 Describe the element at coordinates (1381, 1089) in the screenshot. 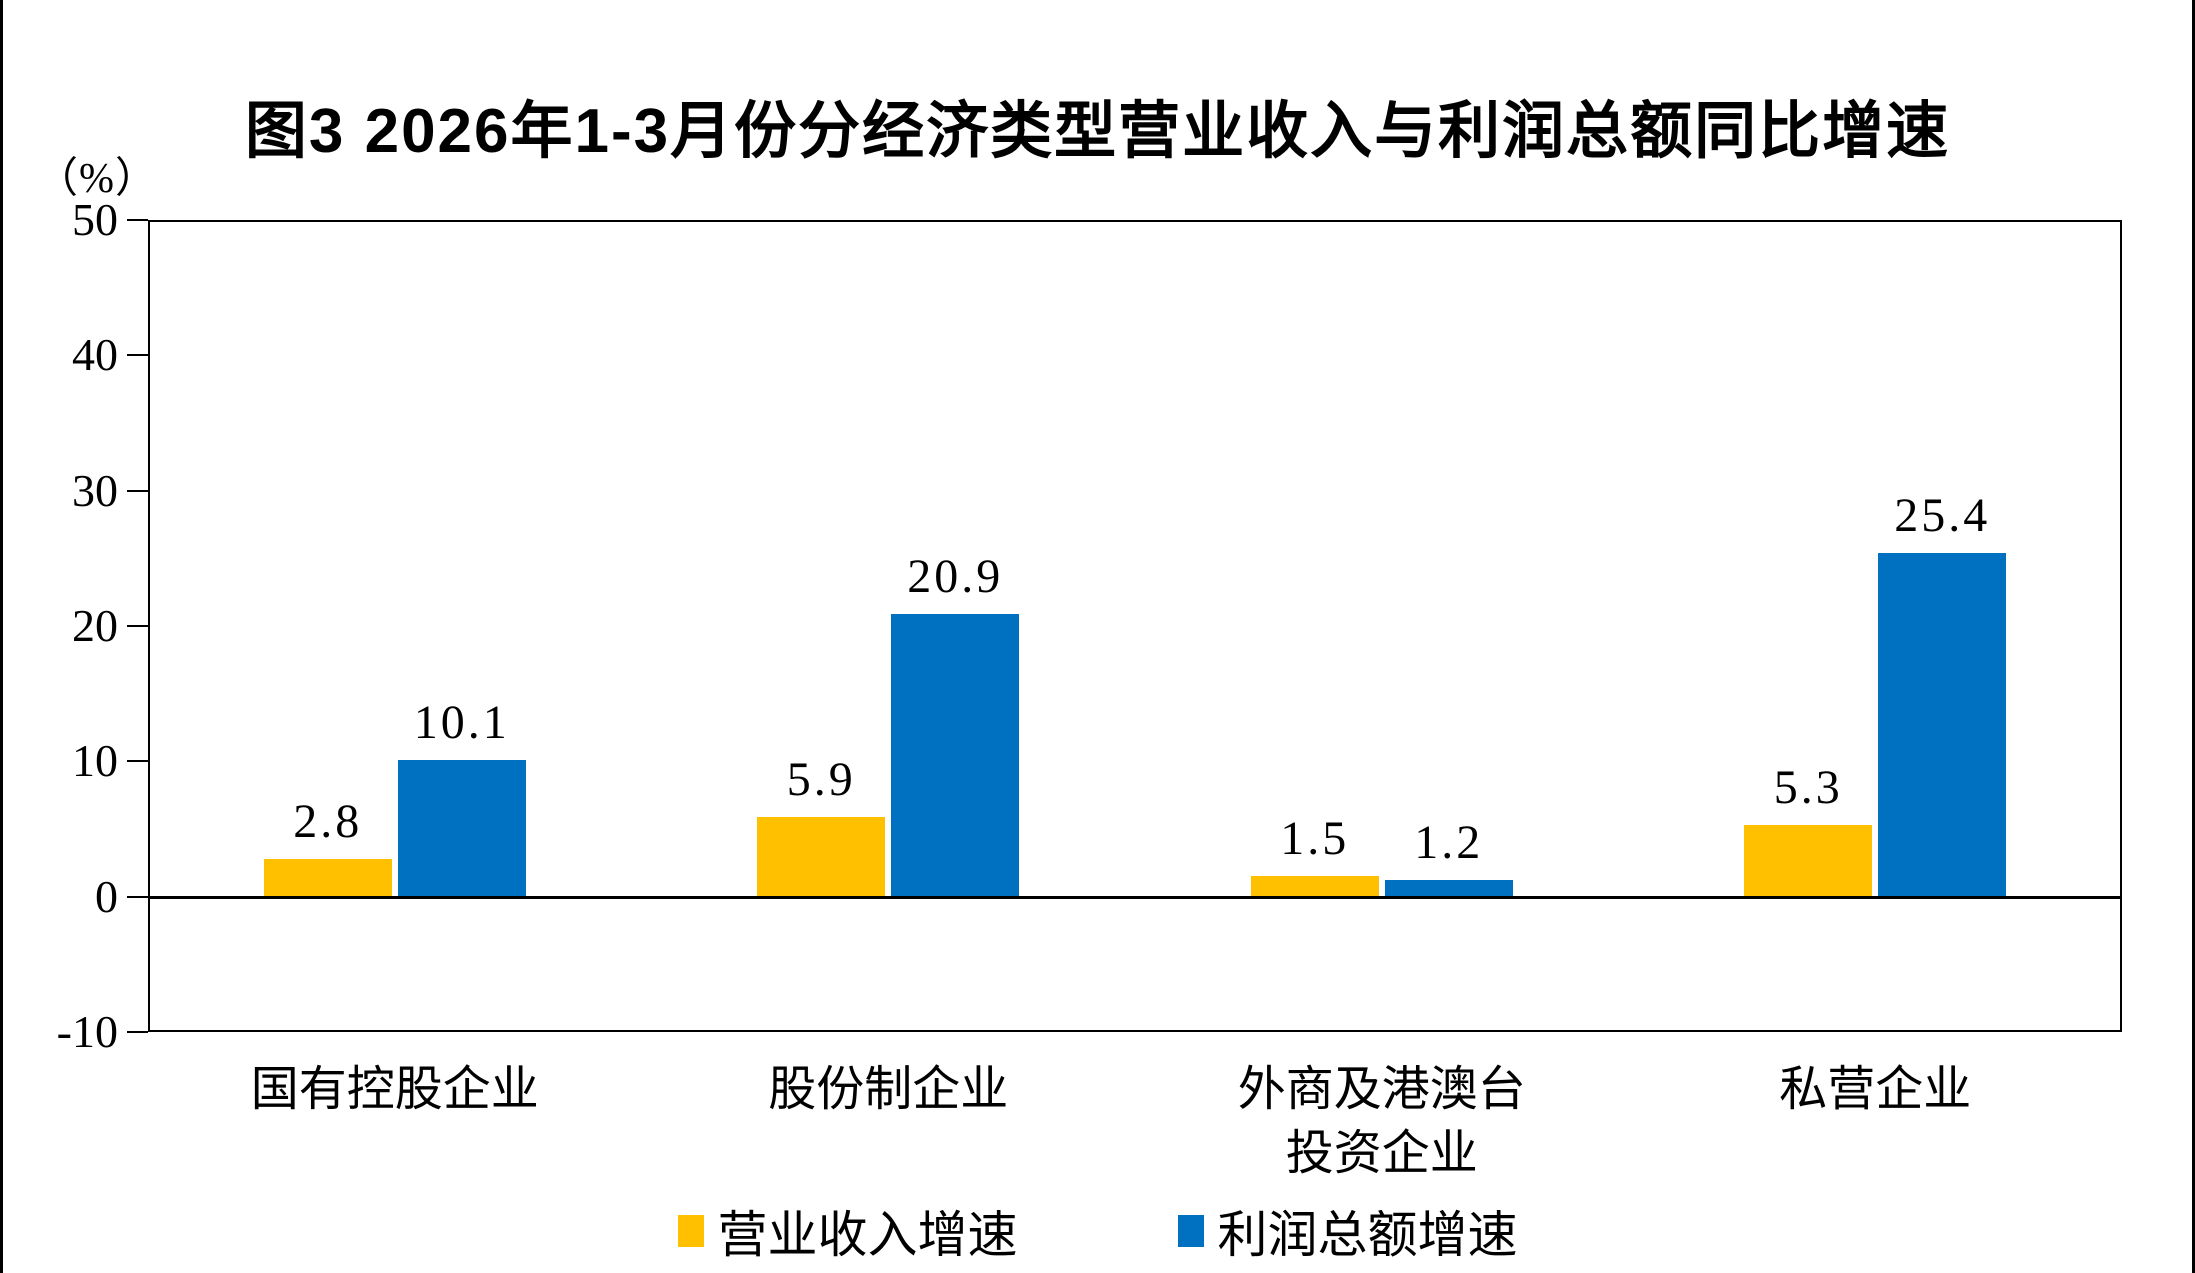

I see `x-axis-category-label-line: 外商及港澳台` at that location.